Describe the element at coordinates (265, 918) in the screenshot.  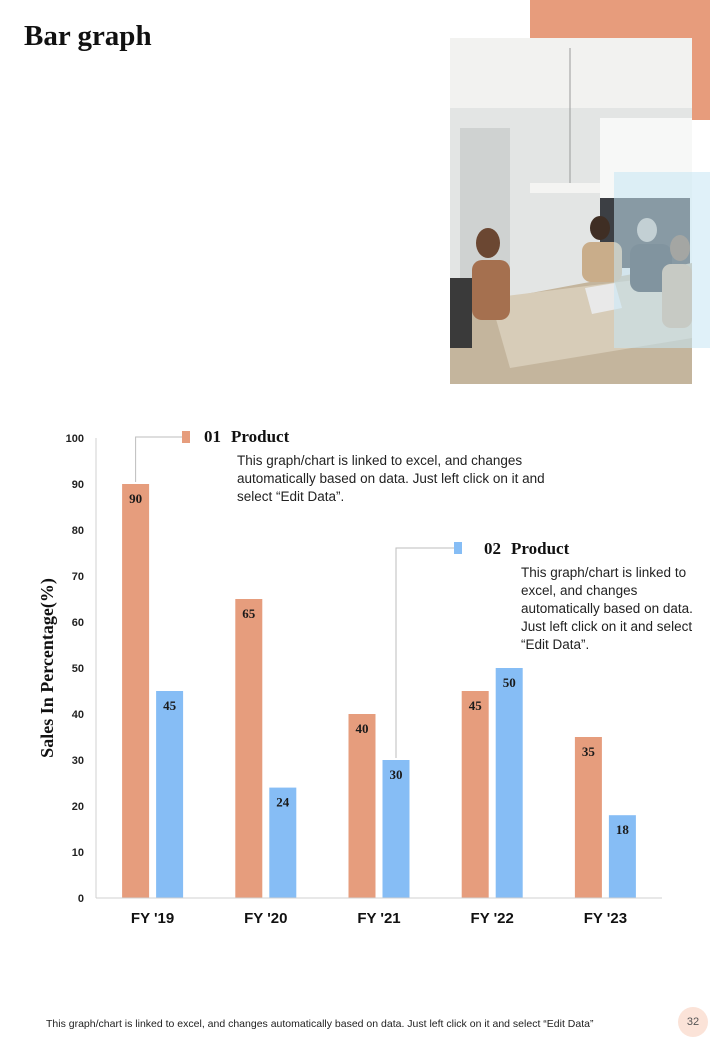
I see `x-tick-label-1: FY '20` at that location.